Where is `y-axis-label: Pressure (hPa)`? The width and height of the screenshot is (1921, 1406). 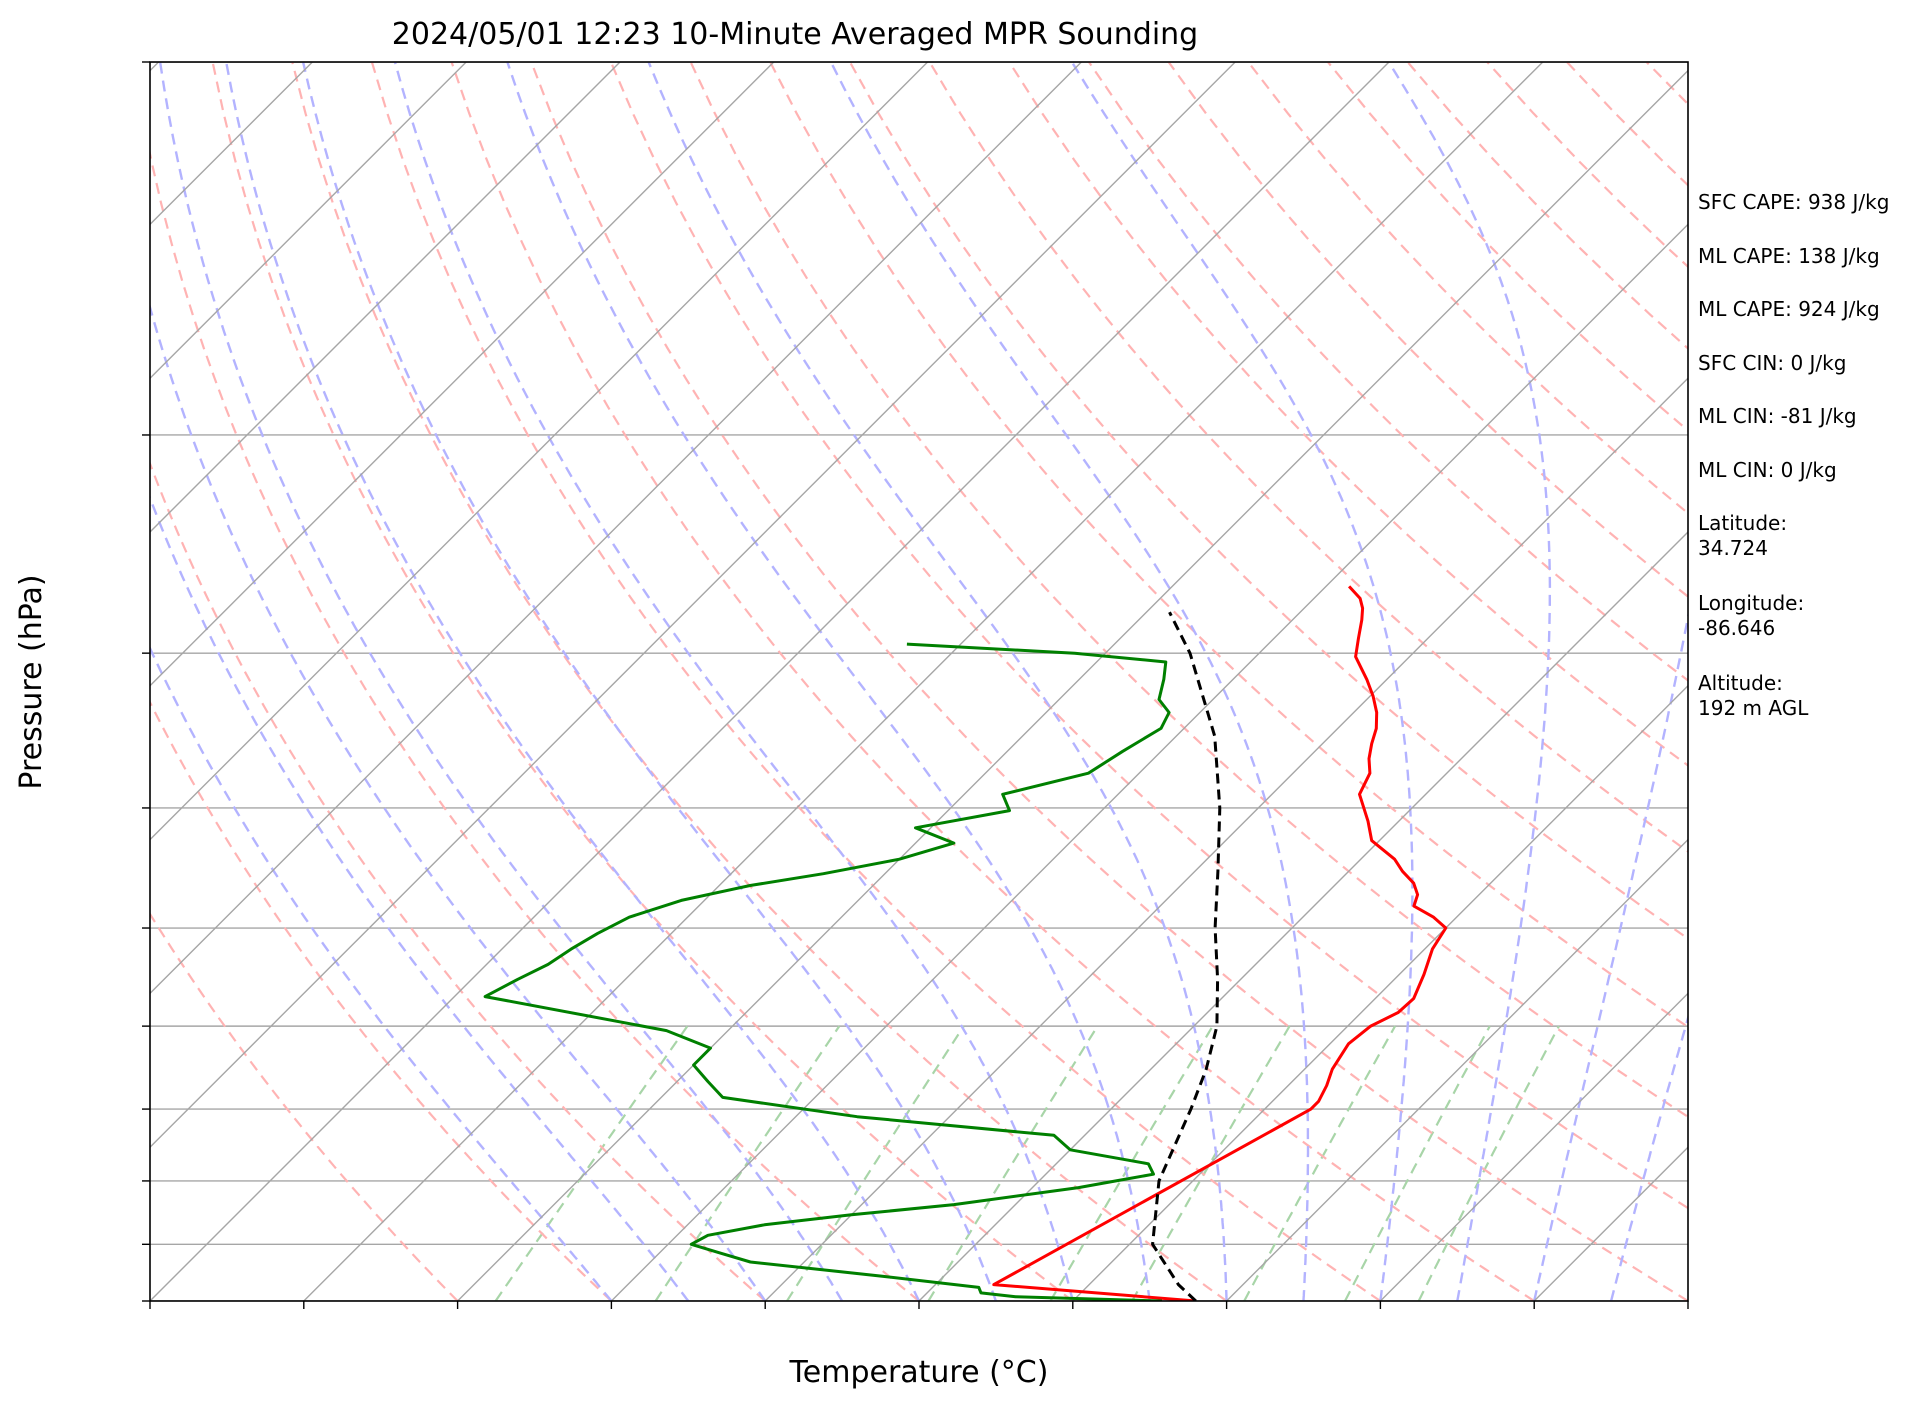
y-axis-label: Pressure (hPa) is located at coordinates (31, 681).